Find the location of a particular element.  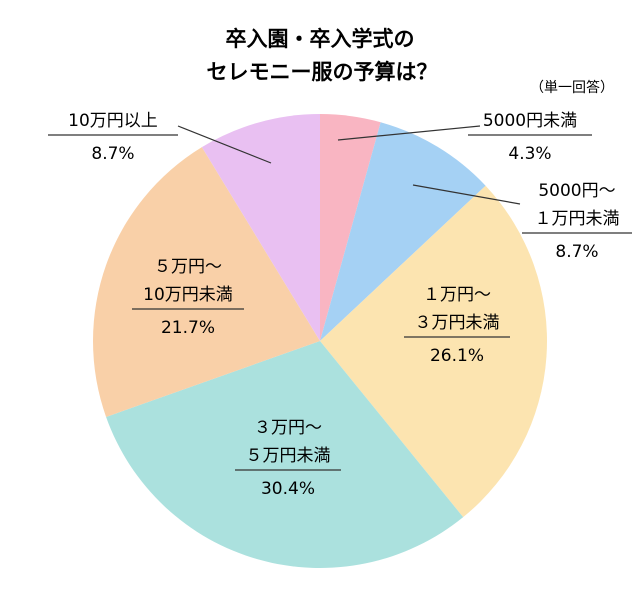

slice-label-3-line-1: ５万円未満 is located at coordinates (288, 456).